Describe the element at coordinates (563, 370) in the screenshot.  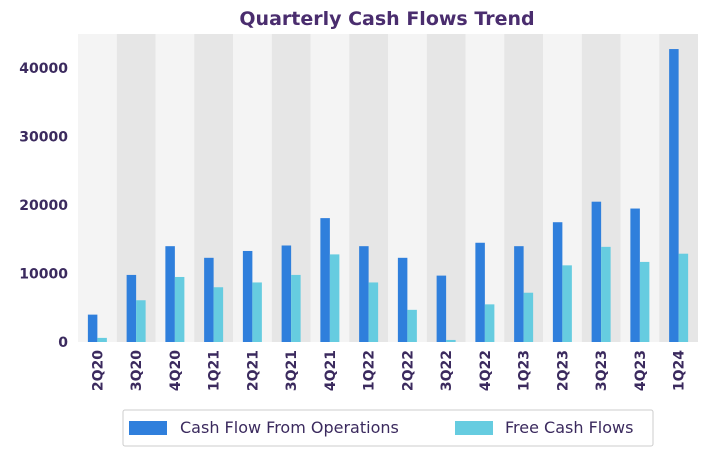
I see `x-tick-label: 2Q23` at that location.